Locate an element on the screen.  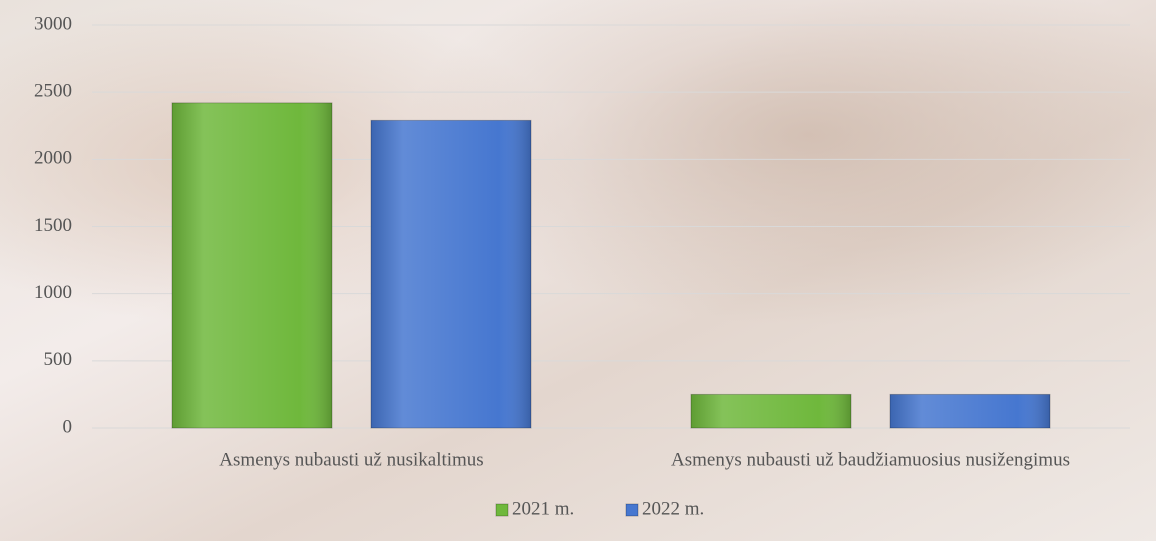
y-tick-label: 3000 is located at coordinates (53, 23).